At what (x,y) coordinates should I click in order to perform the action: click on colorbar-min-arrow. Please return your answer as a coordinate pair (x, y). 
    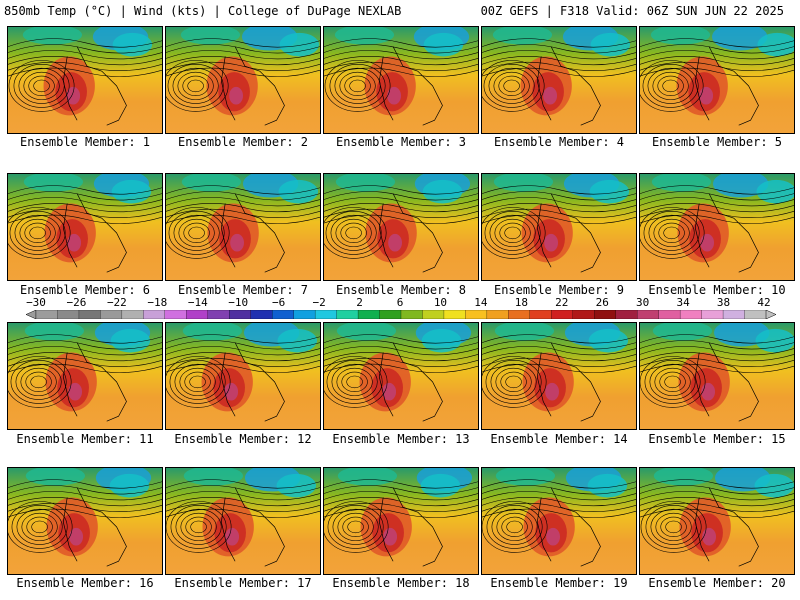
    Looking at the image, I should click on (31, 314).